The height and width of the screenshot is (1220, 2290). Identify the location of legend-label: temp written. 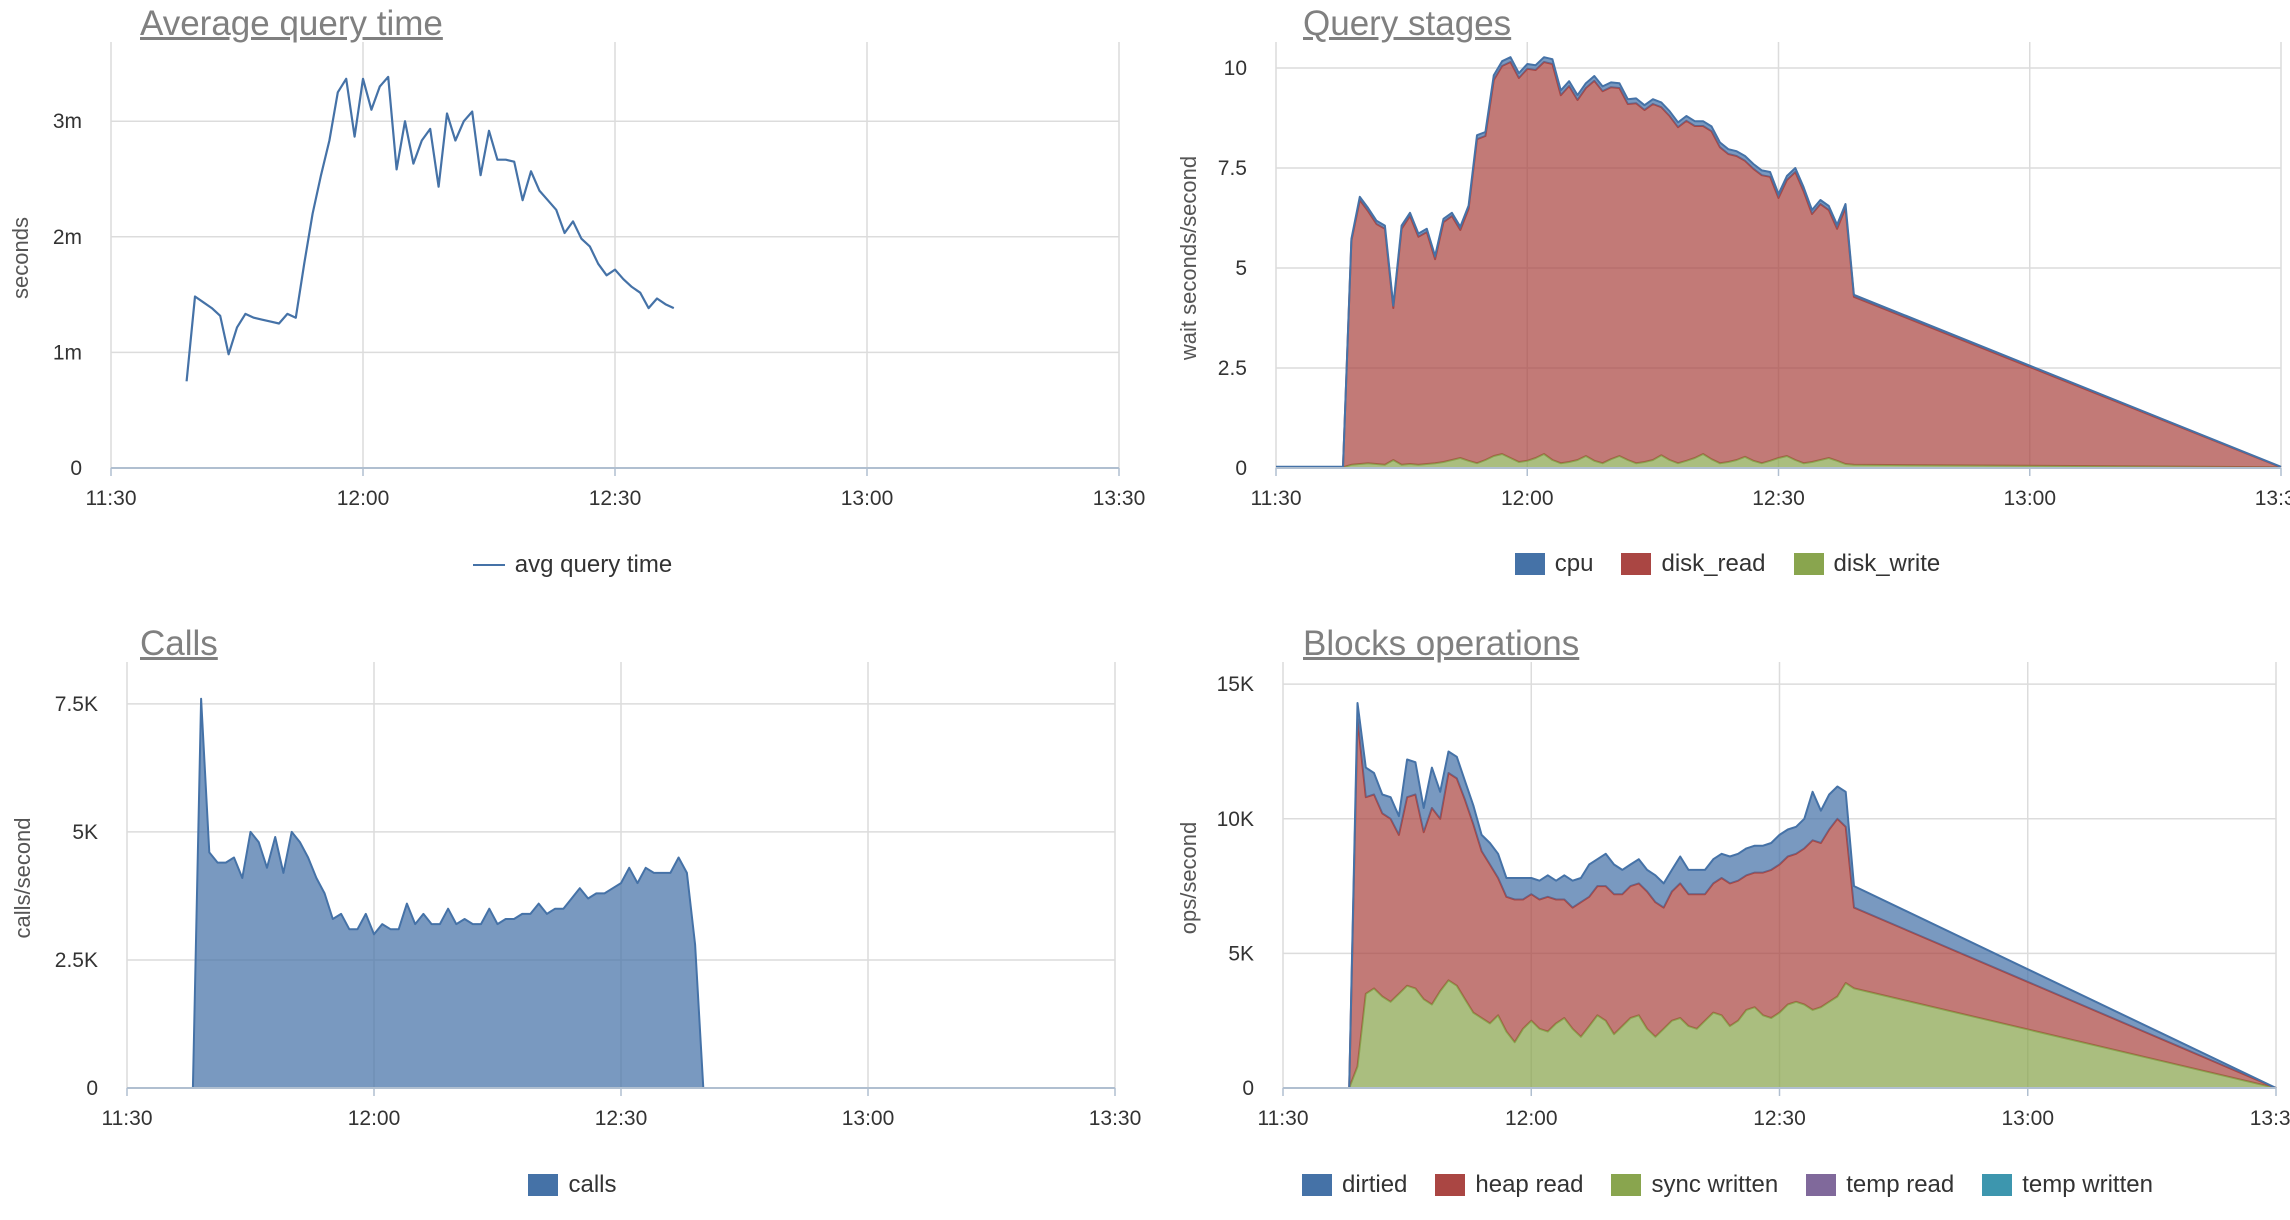
(2087, 1184).